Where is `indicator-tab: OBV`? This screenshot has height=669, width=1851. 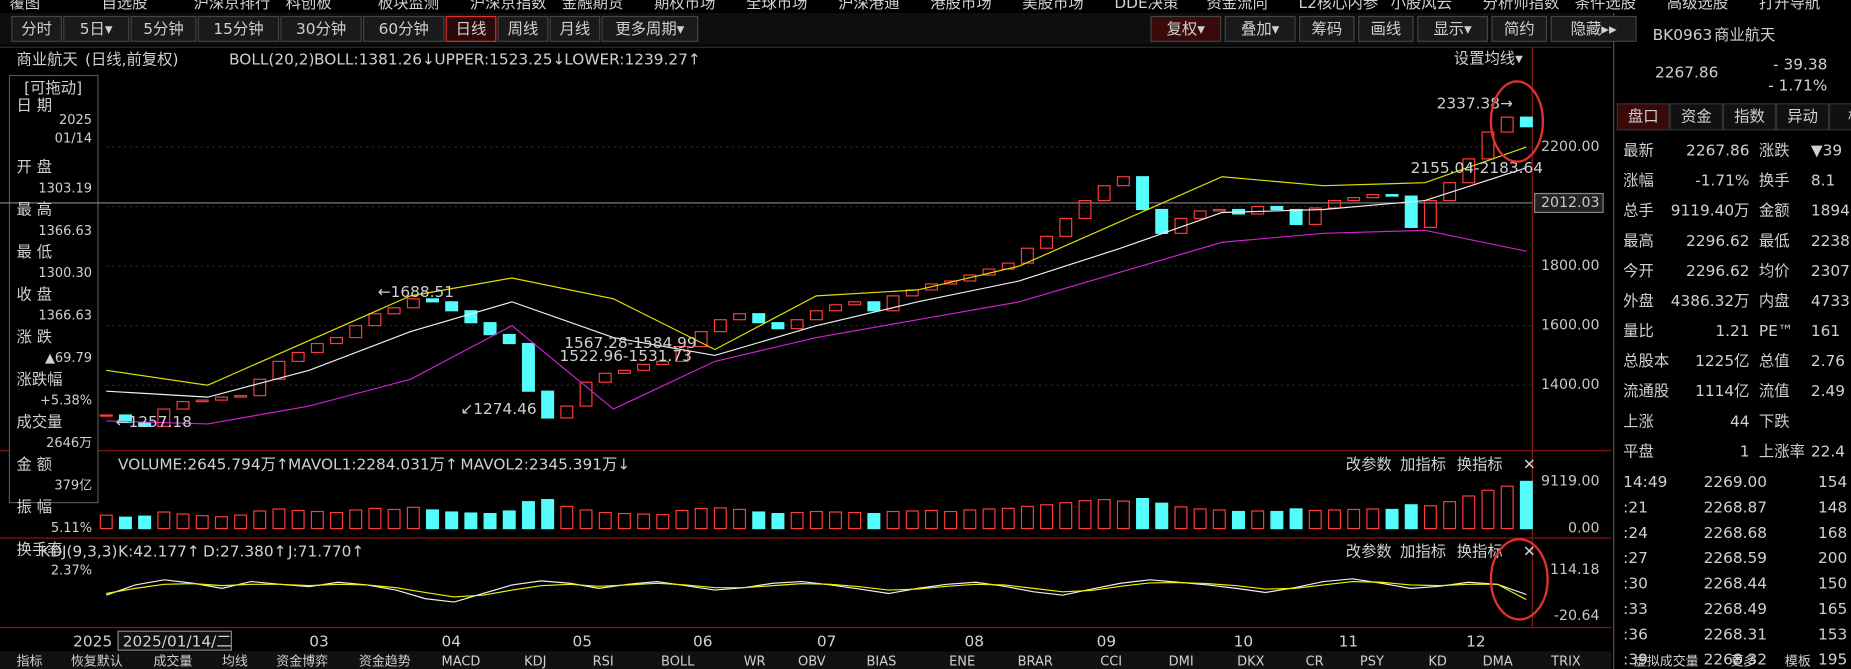
indicator-tab: OBV is located at coordinates (812, 661).